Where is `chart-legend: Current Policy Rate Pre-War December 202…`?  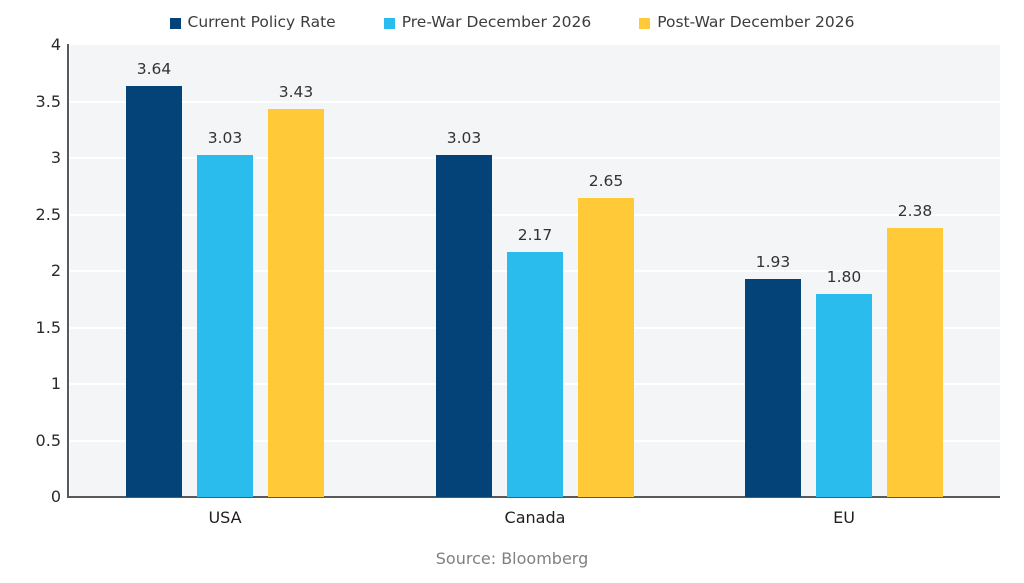 chart-legend: Current Policy Rate Pre-War December 202… is located at coordinates (512, 23).